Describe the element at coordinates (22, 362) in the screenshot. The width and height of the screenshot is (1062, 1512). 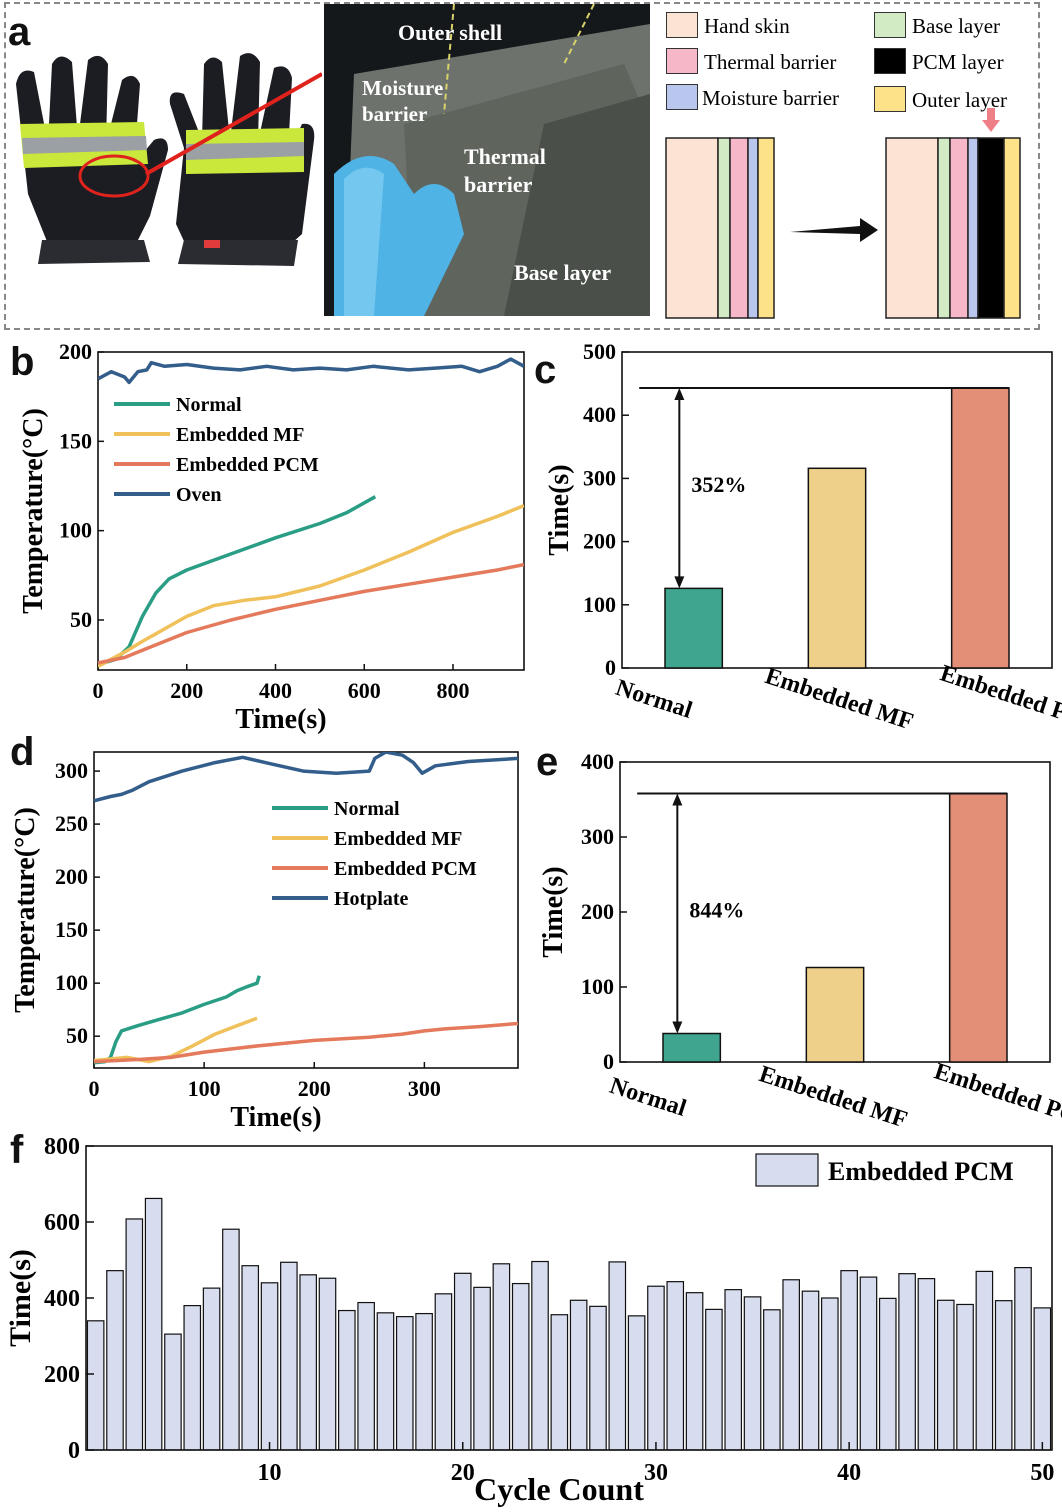
I see `panel-b-letter: b` at that location.